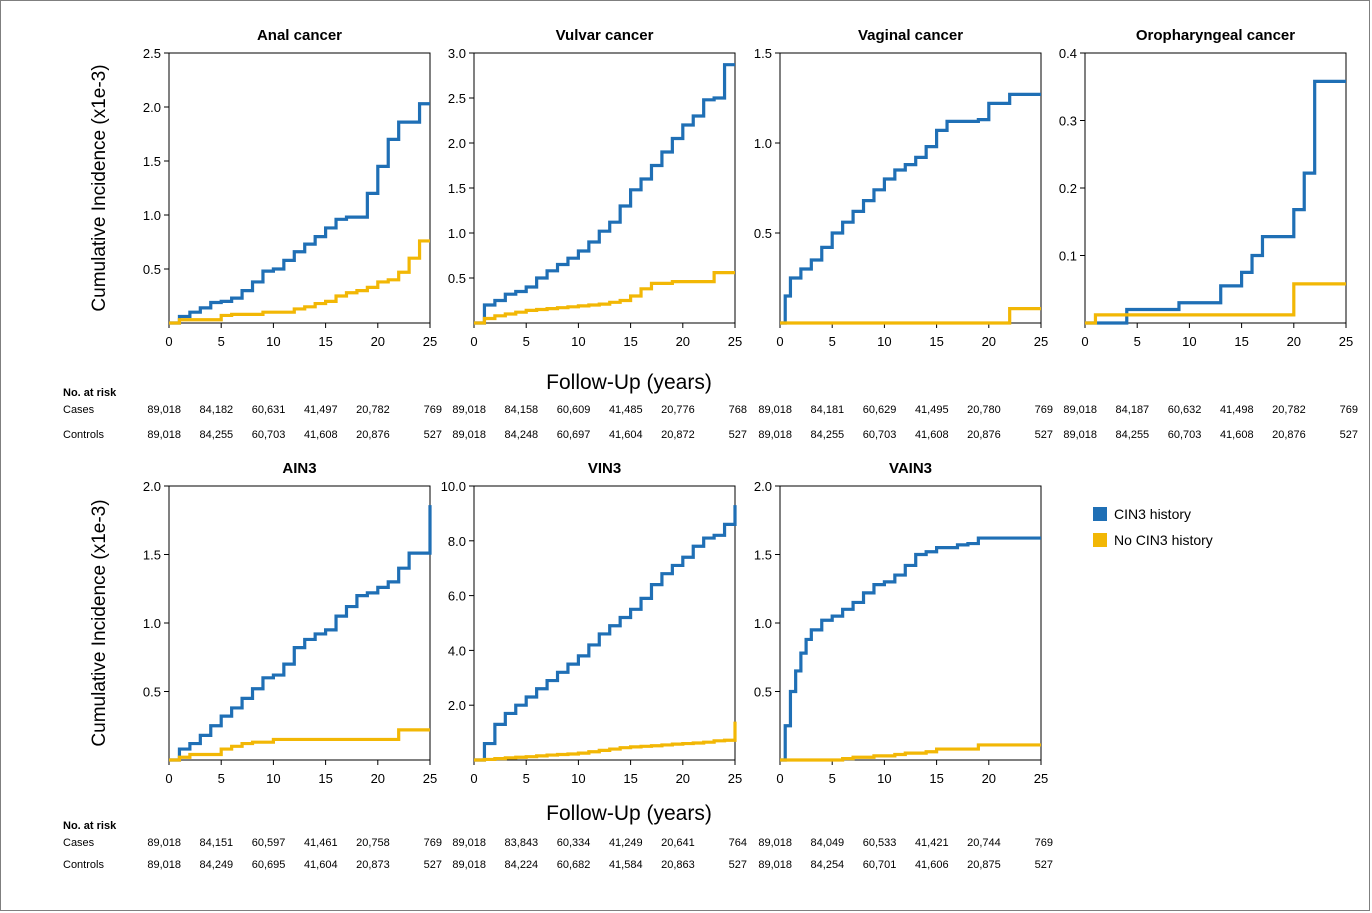 This screenshot has height=913, width=1372. Describe the element at coordinates (457, 650) in the screenshot. I see `y-tick-label: 4.0` at that location.